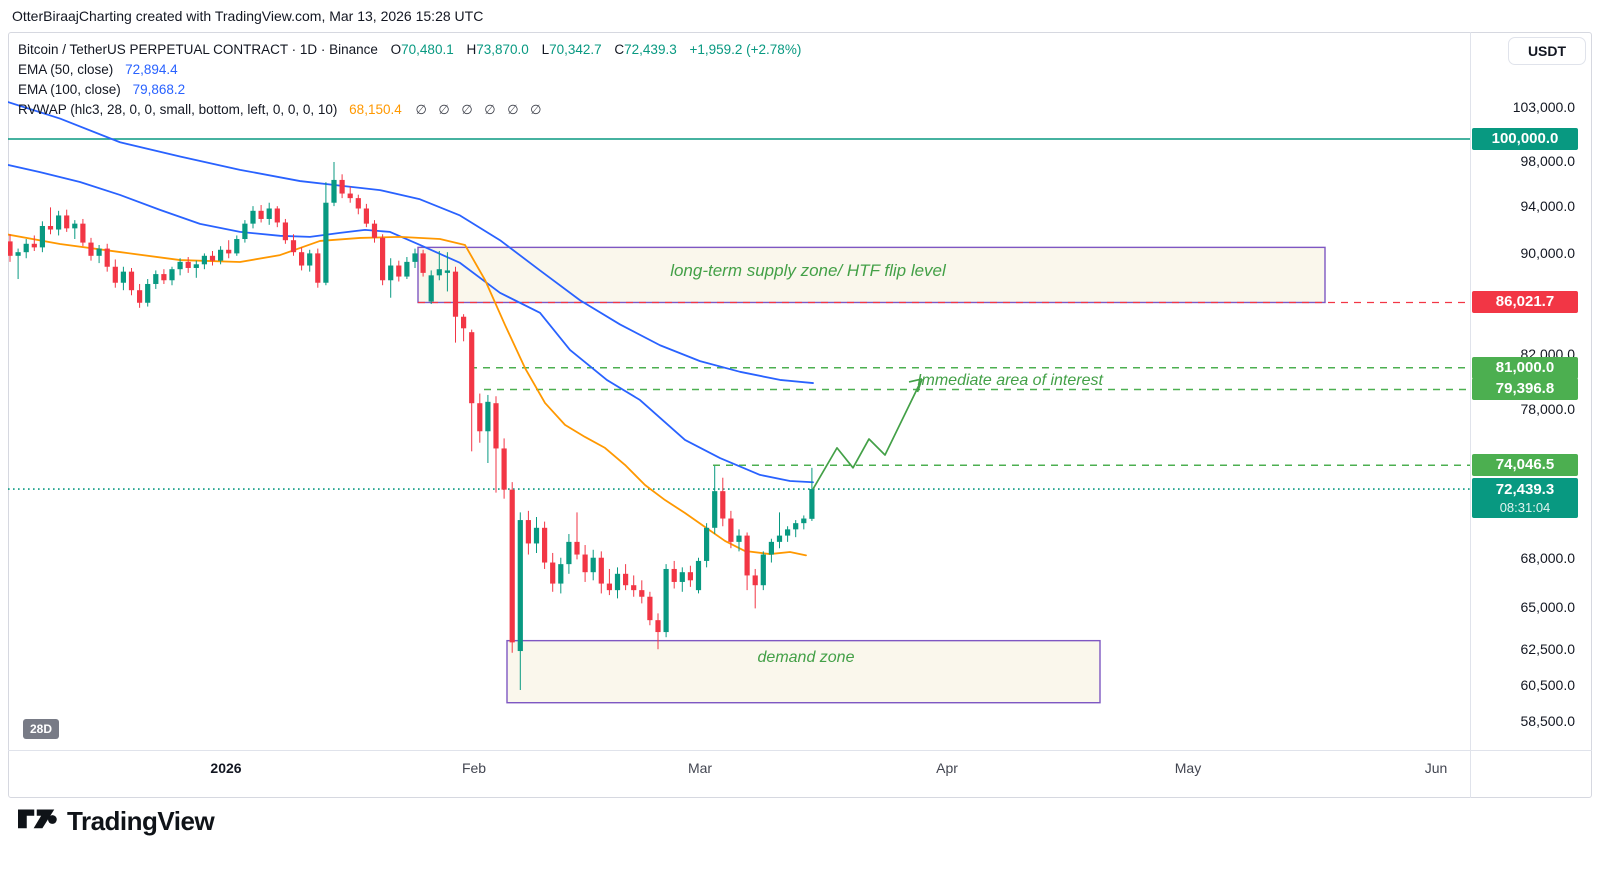  I want to click on price-tick: 103,000.0, so click(1543, 106).